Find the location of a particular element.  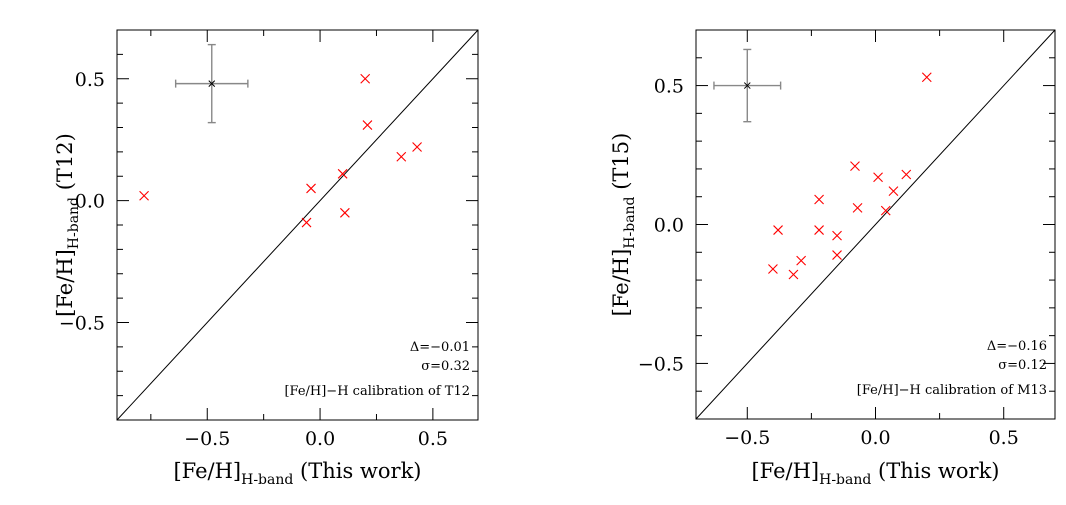

annotation: Δ=−0.16 is located at coordinates (1017, 346).